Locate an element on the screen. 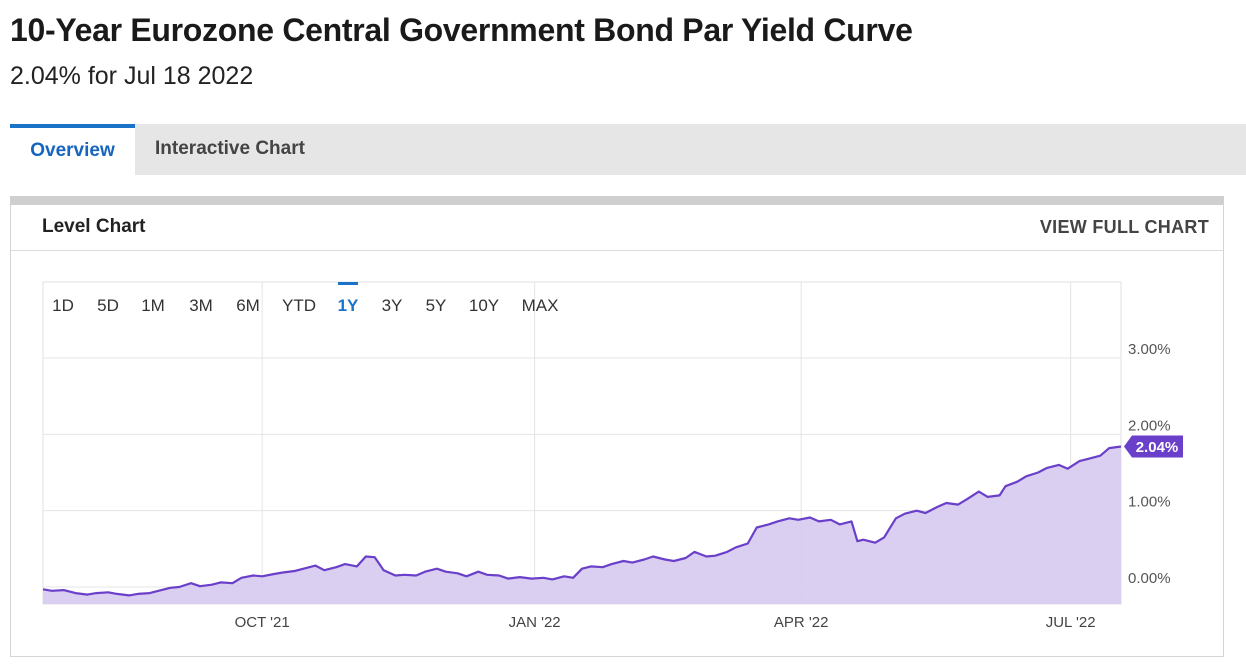 The image size is (1246, 668). x-tick-label: APR '22 is located at coordinates (801, 622).